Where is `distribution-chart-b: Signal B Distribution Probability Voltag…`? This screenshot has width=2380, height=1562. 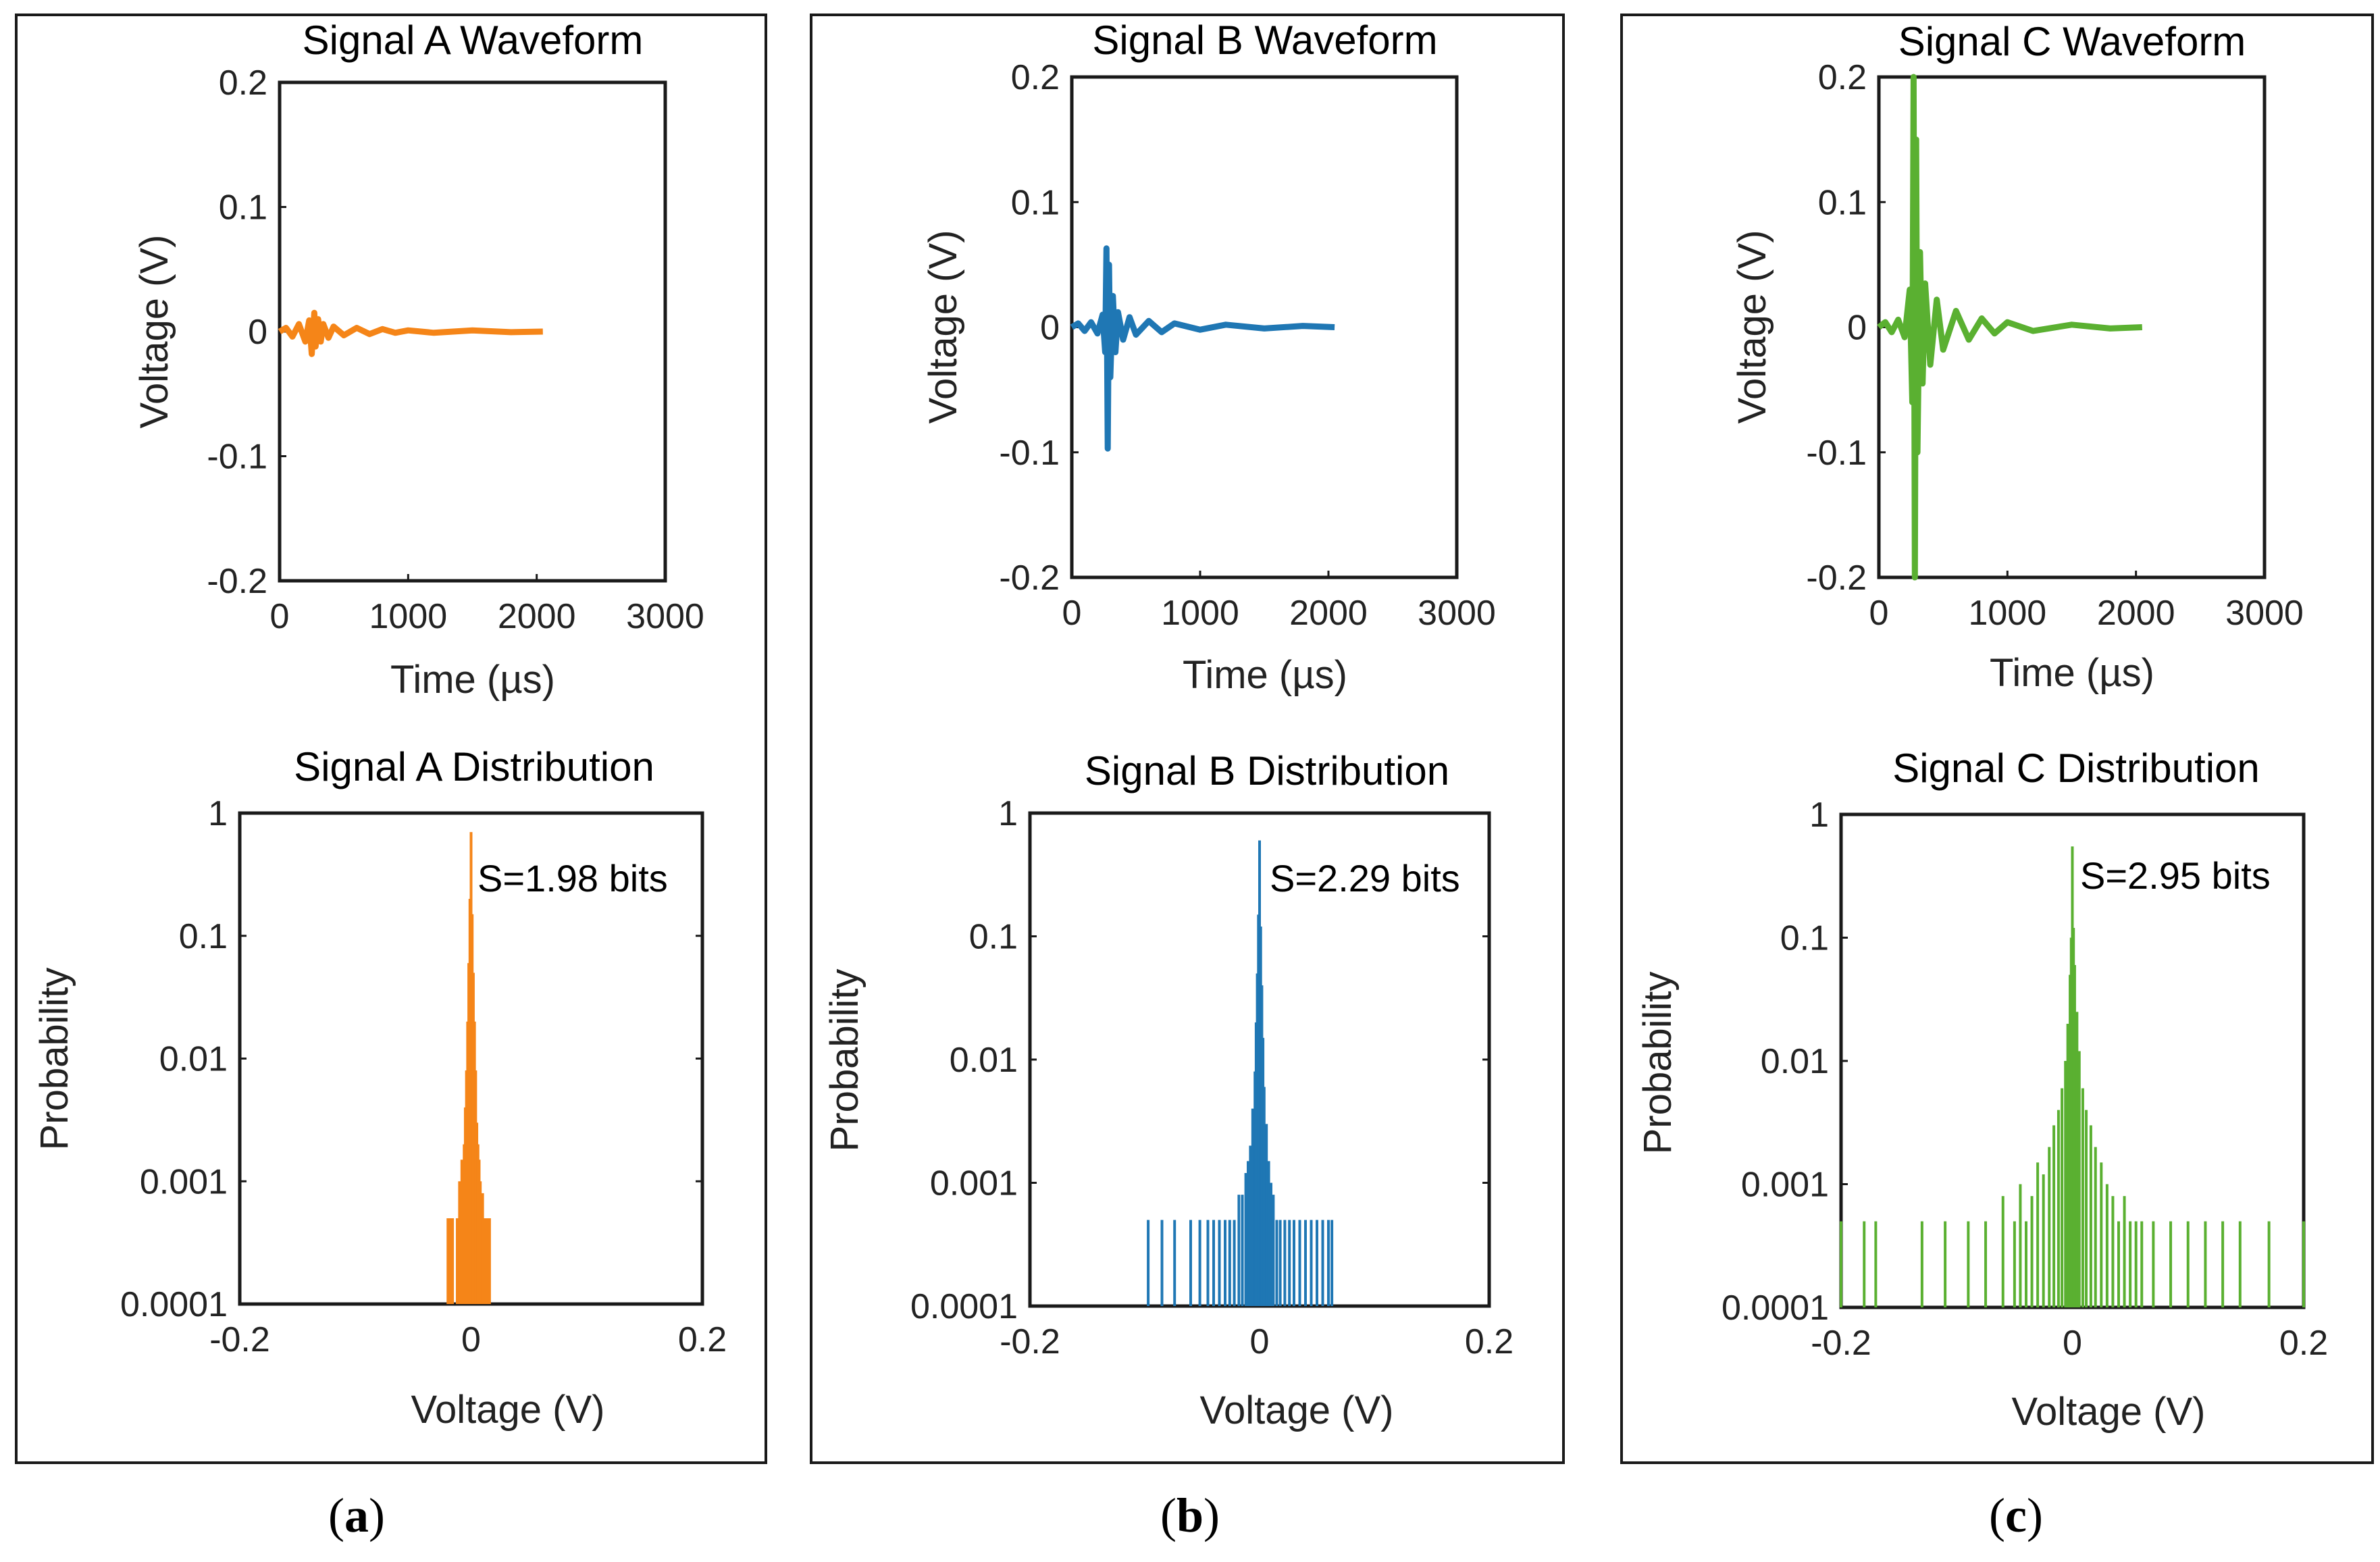
distribution-chart-b: Signal B Distribution Probability Voltag… is located at coordinates (1168, 1090).